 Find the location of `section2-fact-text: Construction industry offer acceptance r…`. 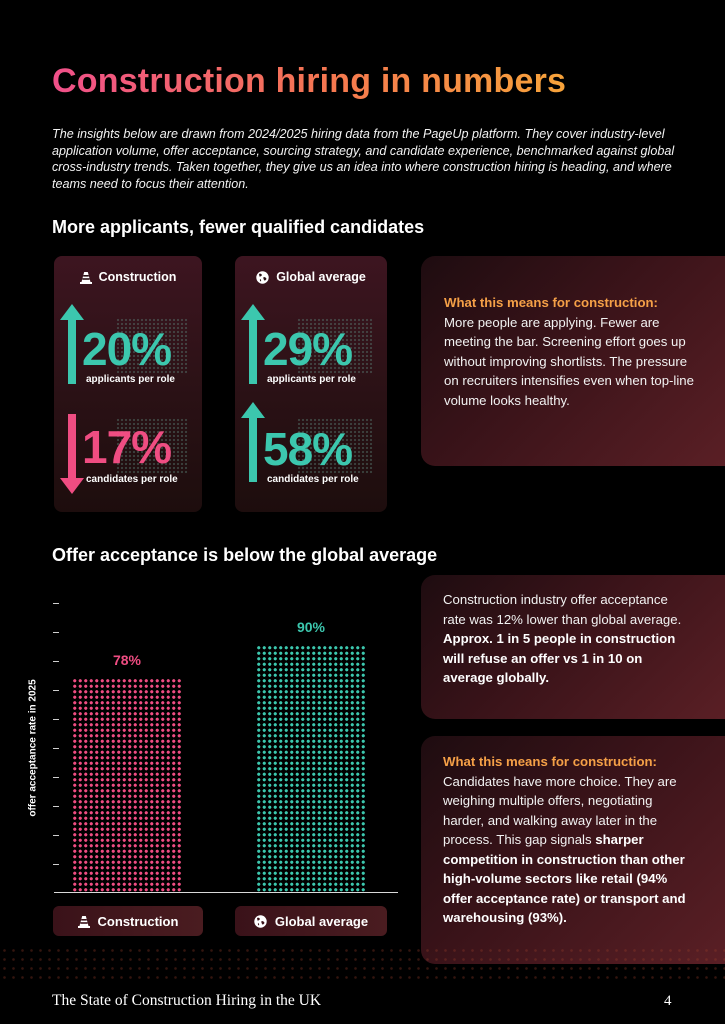

section2-fact-text: Construction industry offer acceptance r… is located at coordinates (568, 639).